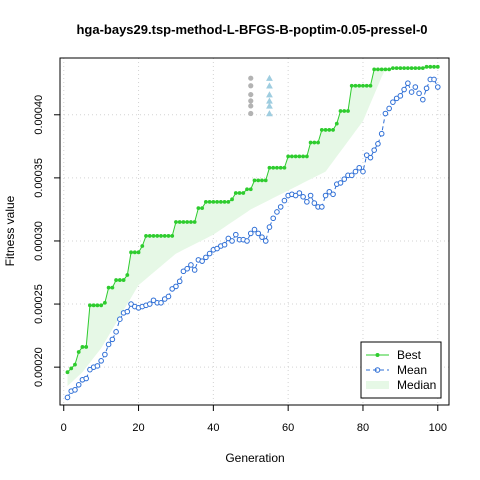  I want to click on y-tick-label: 0.00040, so click(39, 115).